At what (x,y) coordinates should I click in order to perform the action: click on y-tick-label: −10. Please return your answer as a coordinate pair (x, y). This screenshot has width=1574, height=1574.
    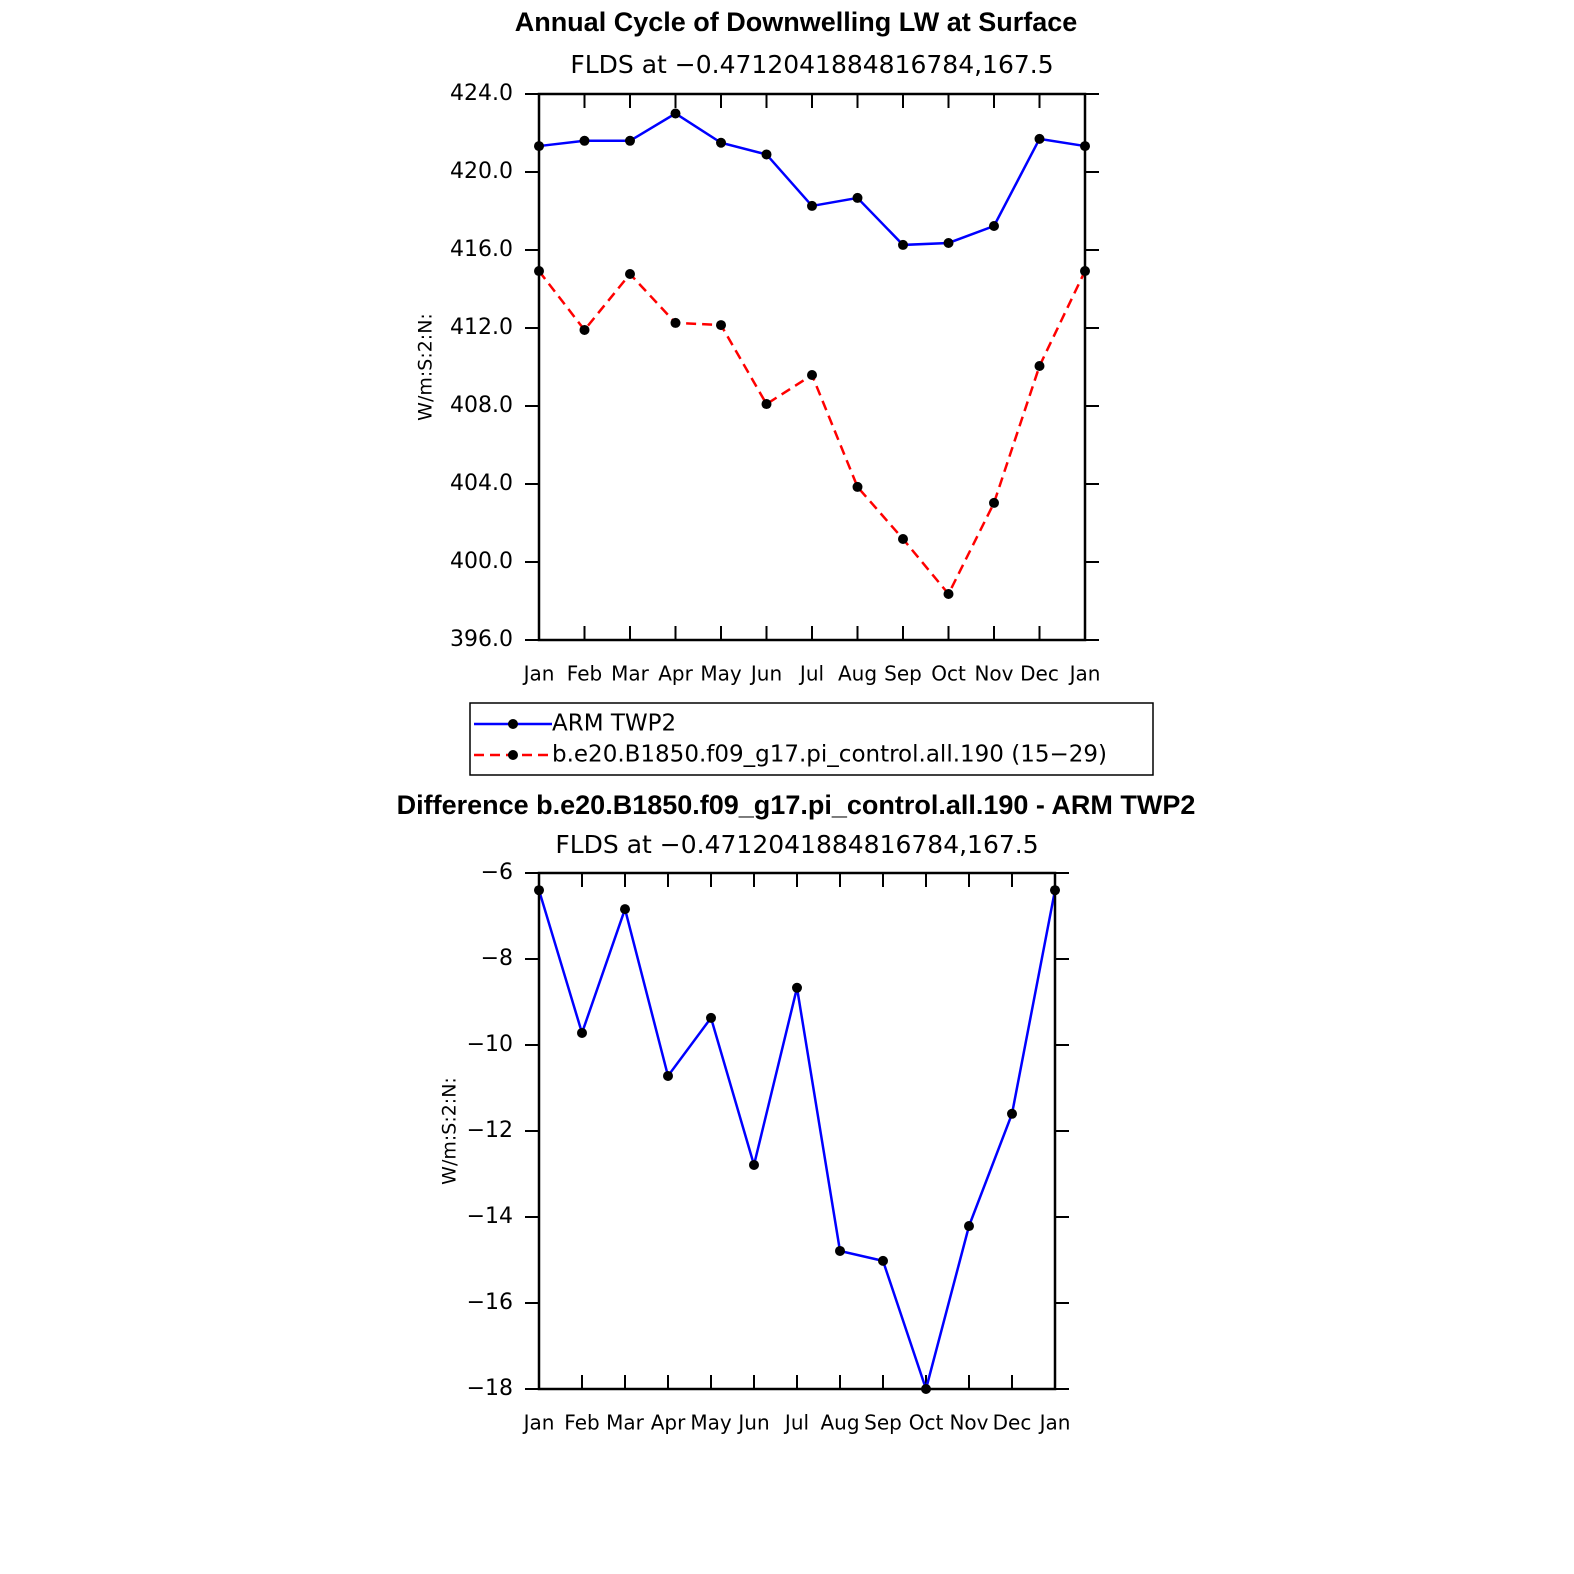
    Looking at the image, I should click on (490, 1044).